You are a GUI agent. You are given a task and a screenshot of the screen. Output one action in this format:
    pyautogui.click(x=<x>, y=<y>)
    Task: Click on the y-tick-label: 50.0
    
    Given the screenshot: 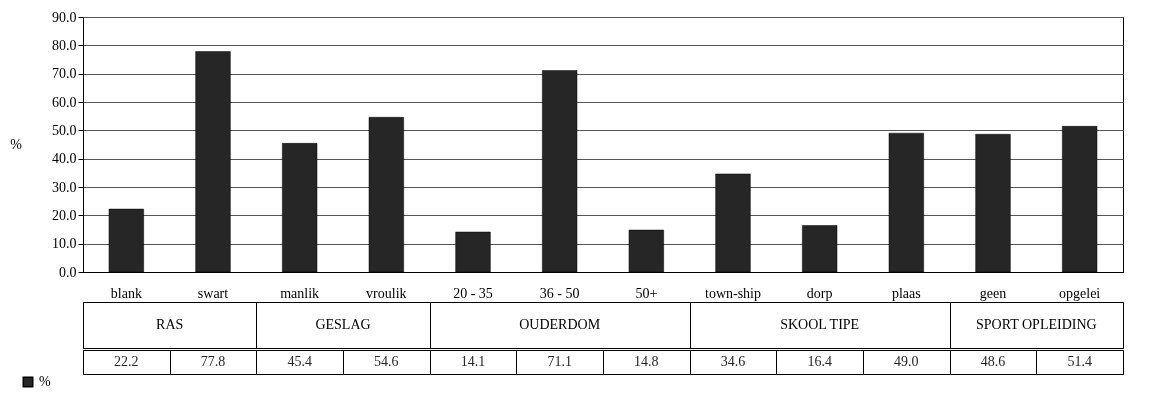 What is the action you would take?
    pyautogui.click(x=64, y=130)
    